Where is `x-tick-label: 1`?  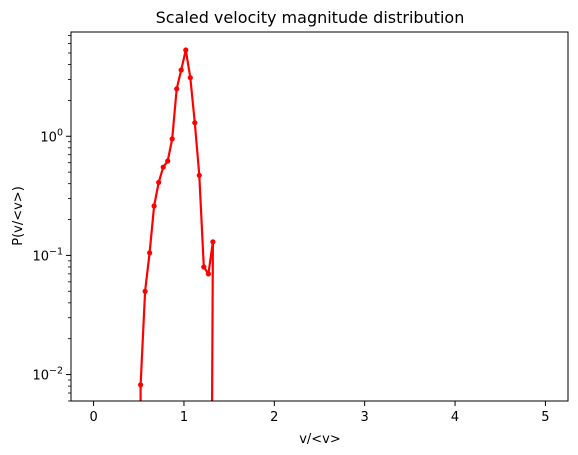
x-tick-label: 1 is located at coordinates (184, 417).